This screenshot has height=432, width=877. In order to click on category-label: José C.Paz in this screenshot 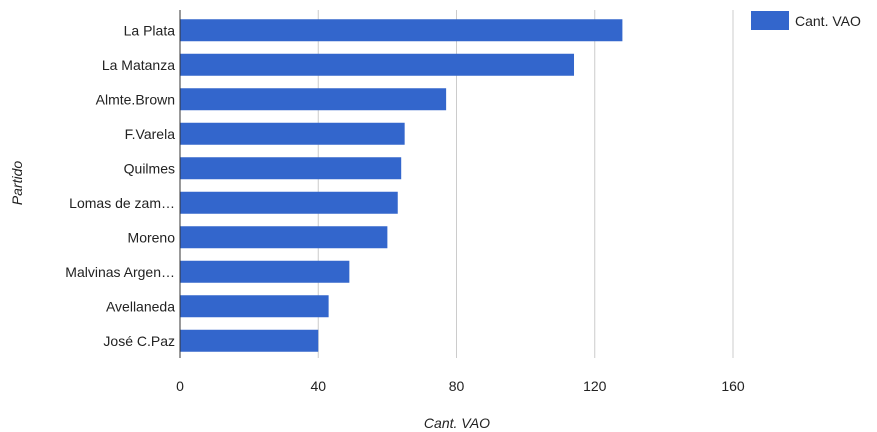, I will do `click(139, 341)`.